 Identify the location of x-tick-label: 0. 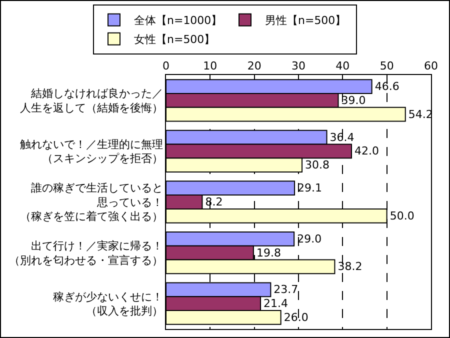
(166, 66).